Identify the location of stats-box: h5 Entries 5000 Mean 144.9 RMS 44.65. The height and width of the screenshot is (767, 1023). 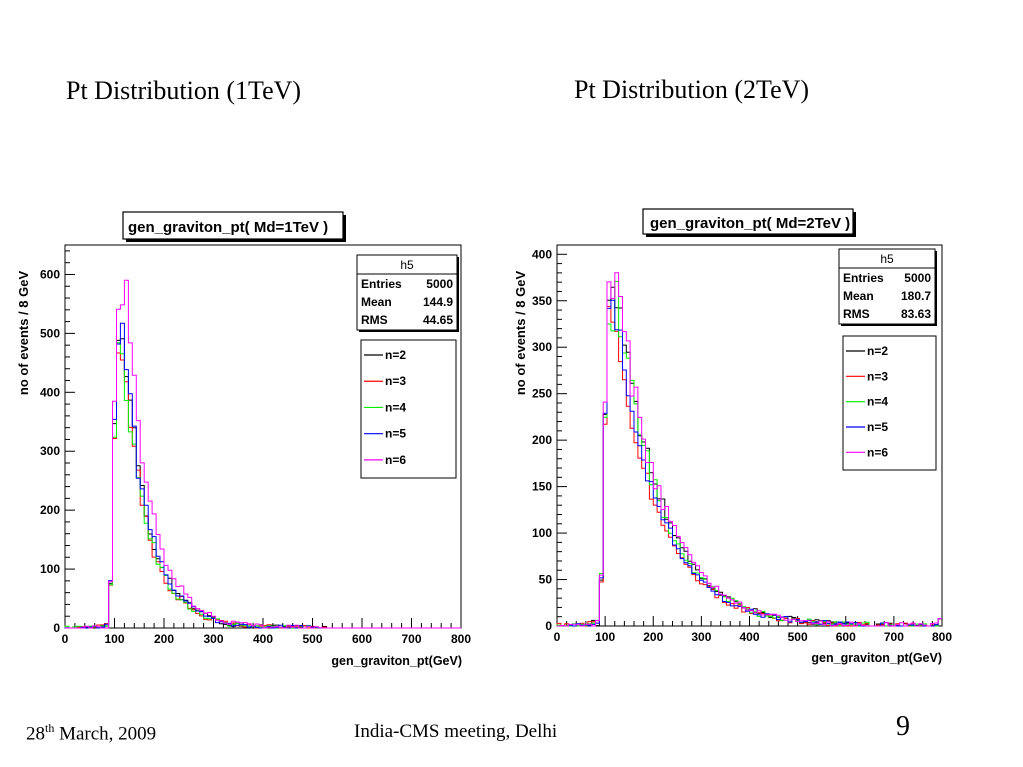
(407, 293).